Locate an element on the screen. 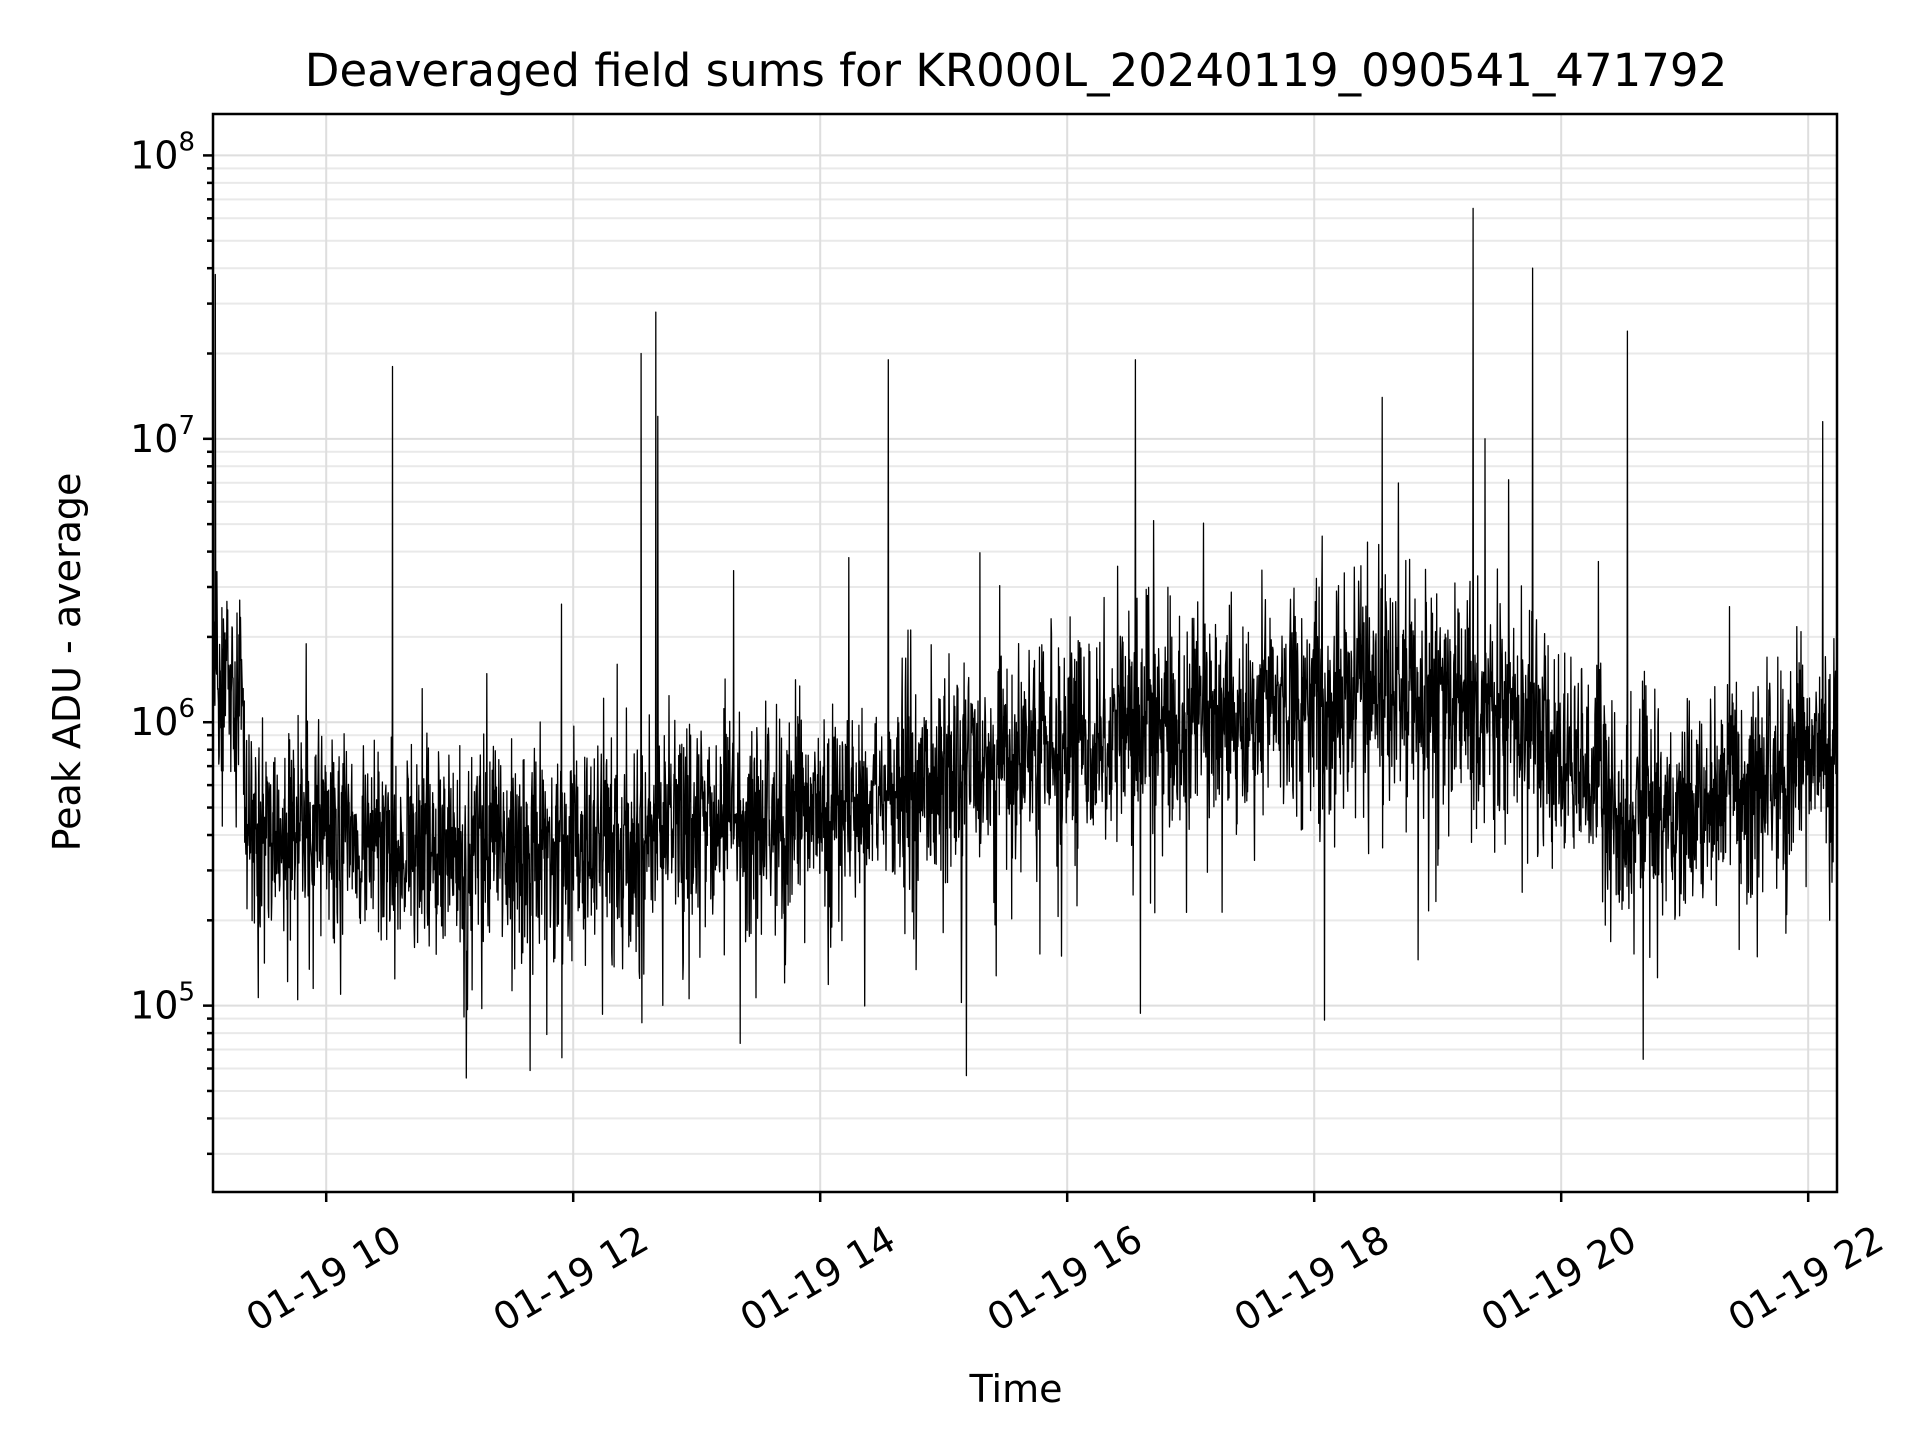 The image size is (1920, 1440). y-tick-label: 10⁵ is located at coordinates (162, 1003).